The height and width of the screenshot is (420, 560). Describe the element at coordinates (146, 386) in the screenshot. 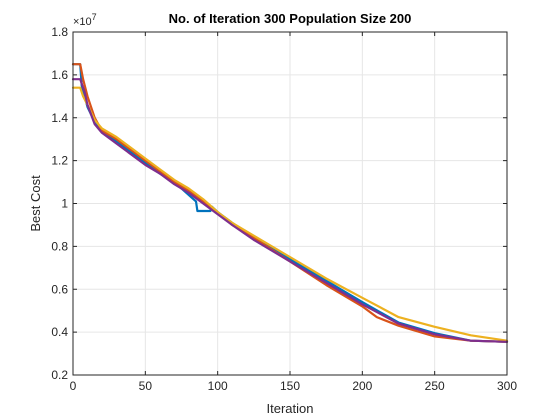

I see `x-tick-label: 50` at that location.